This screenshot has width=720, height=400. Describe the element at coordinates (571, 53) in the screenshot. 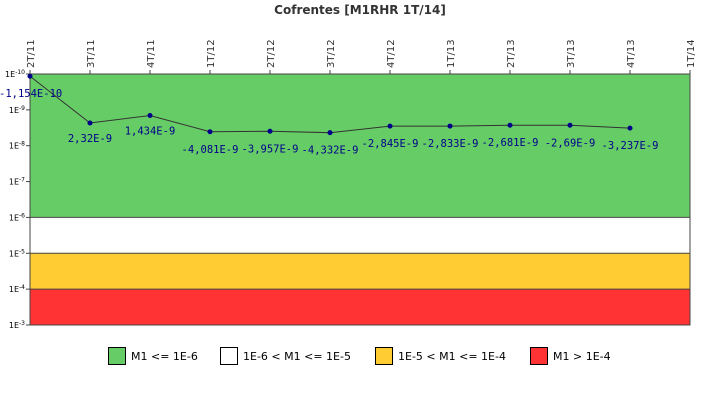

I see `x-tick-label: 3T/13` at that location.